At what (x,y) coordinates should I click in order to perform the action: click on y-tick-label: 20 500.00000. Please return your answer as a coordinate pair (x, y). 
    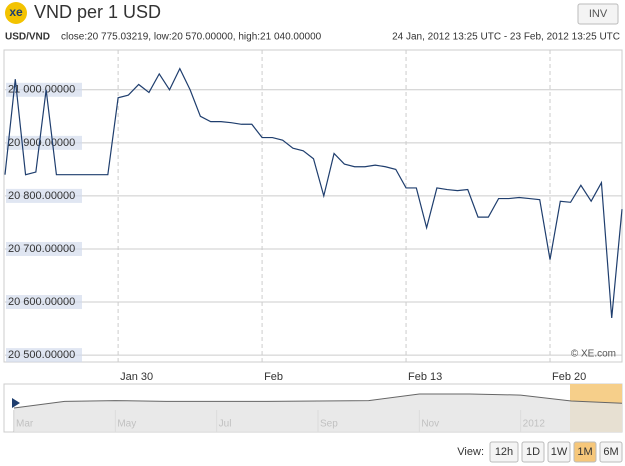
    Looking at the image, I should click on (41, 355).